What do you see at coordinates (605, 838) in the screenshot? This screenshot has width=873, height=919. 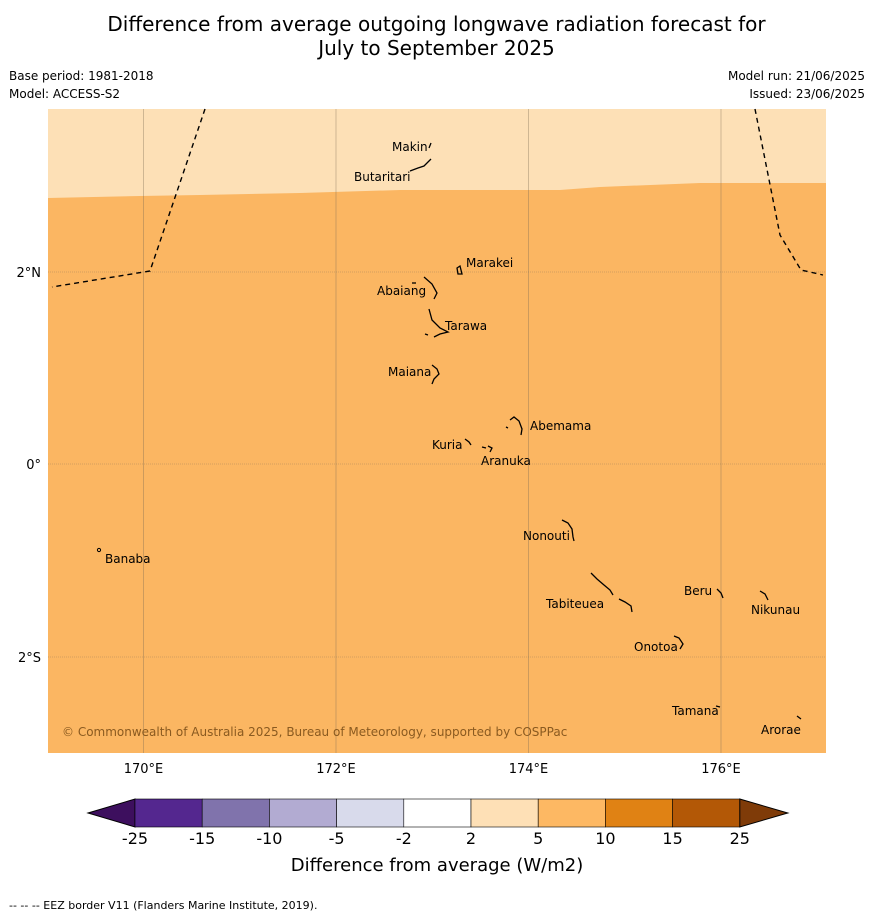 I see `colorbar-tick-label: 10` at bounding box center [605, 838].